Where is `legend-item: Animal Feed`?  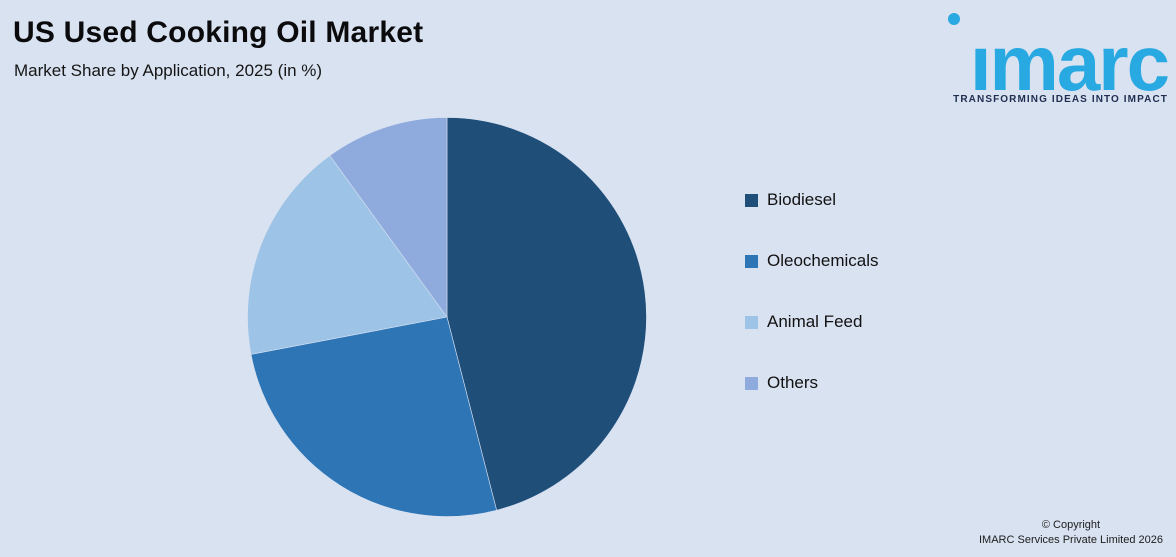 legend-item: Animal Feed is located at coordinates (812, 322).